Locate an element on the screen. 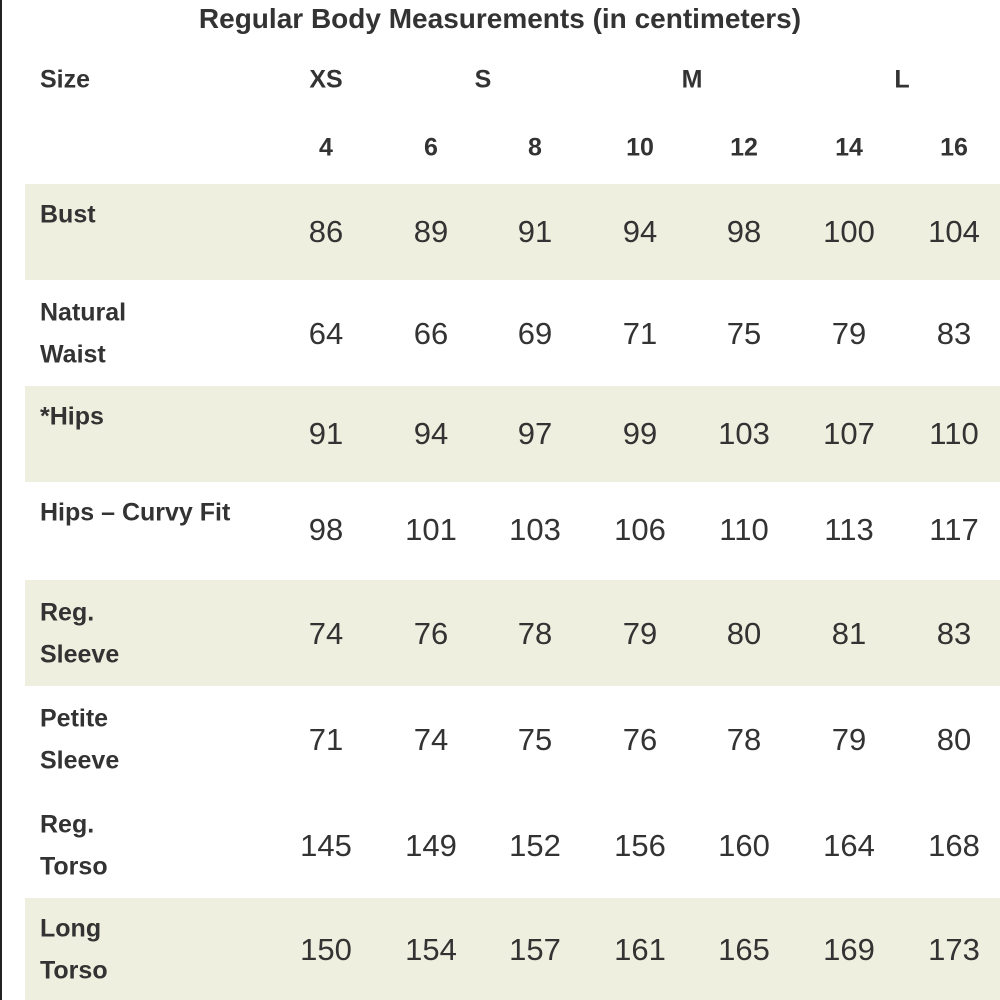 The image size is (1000, 1000). cell-value: 156 is located at coordinates (640, 845).